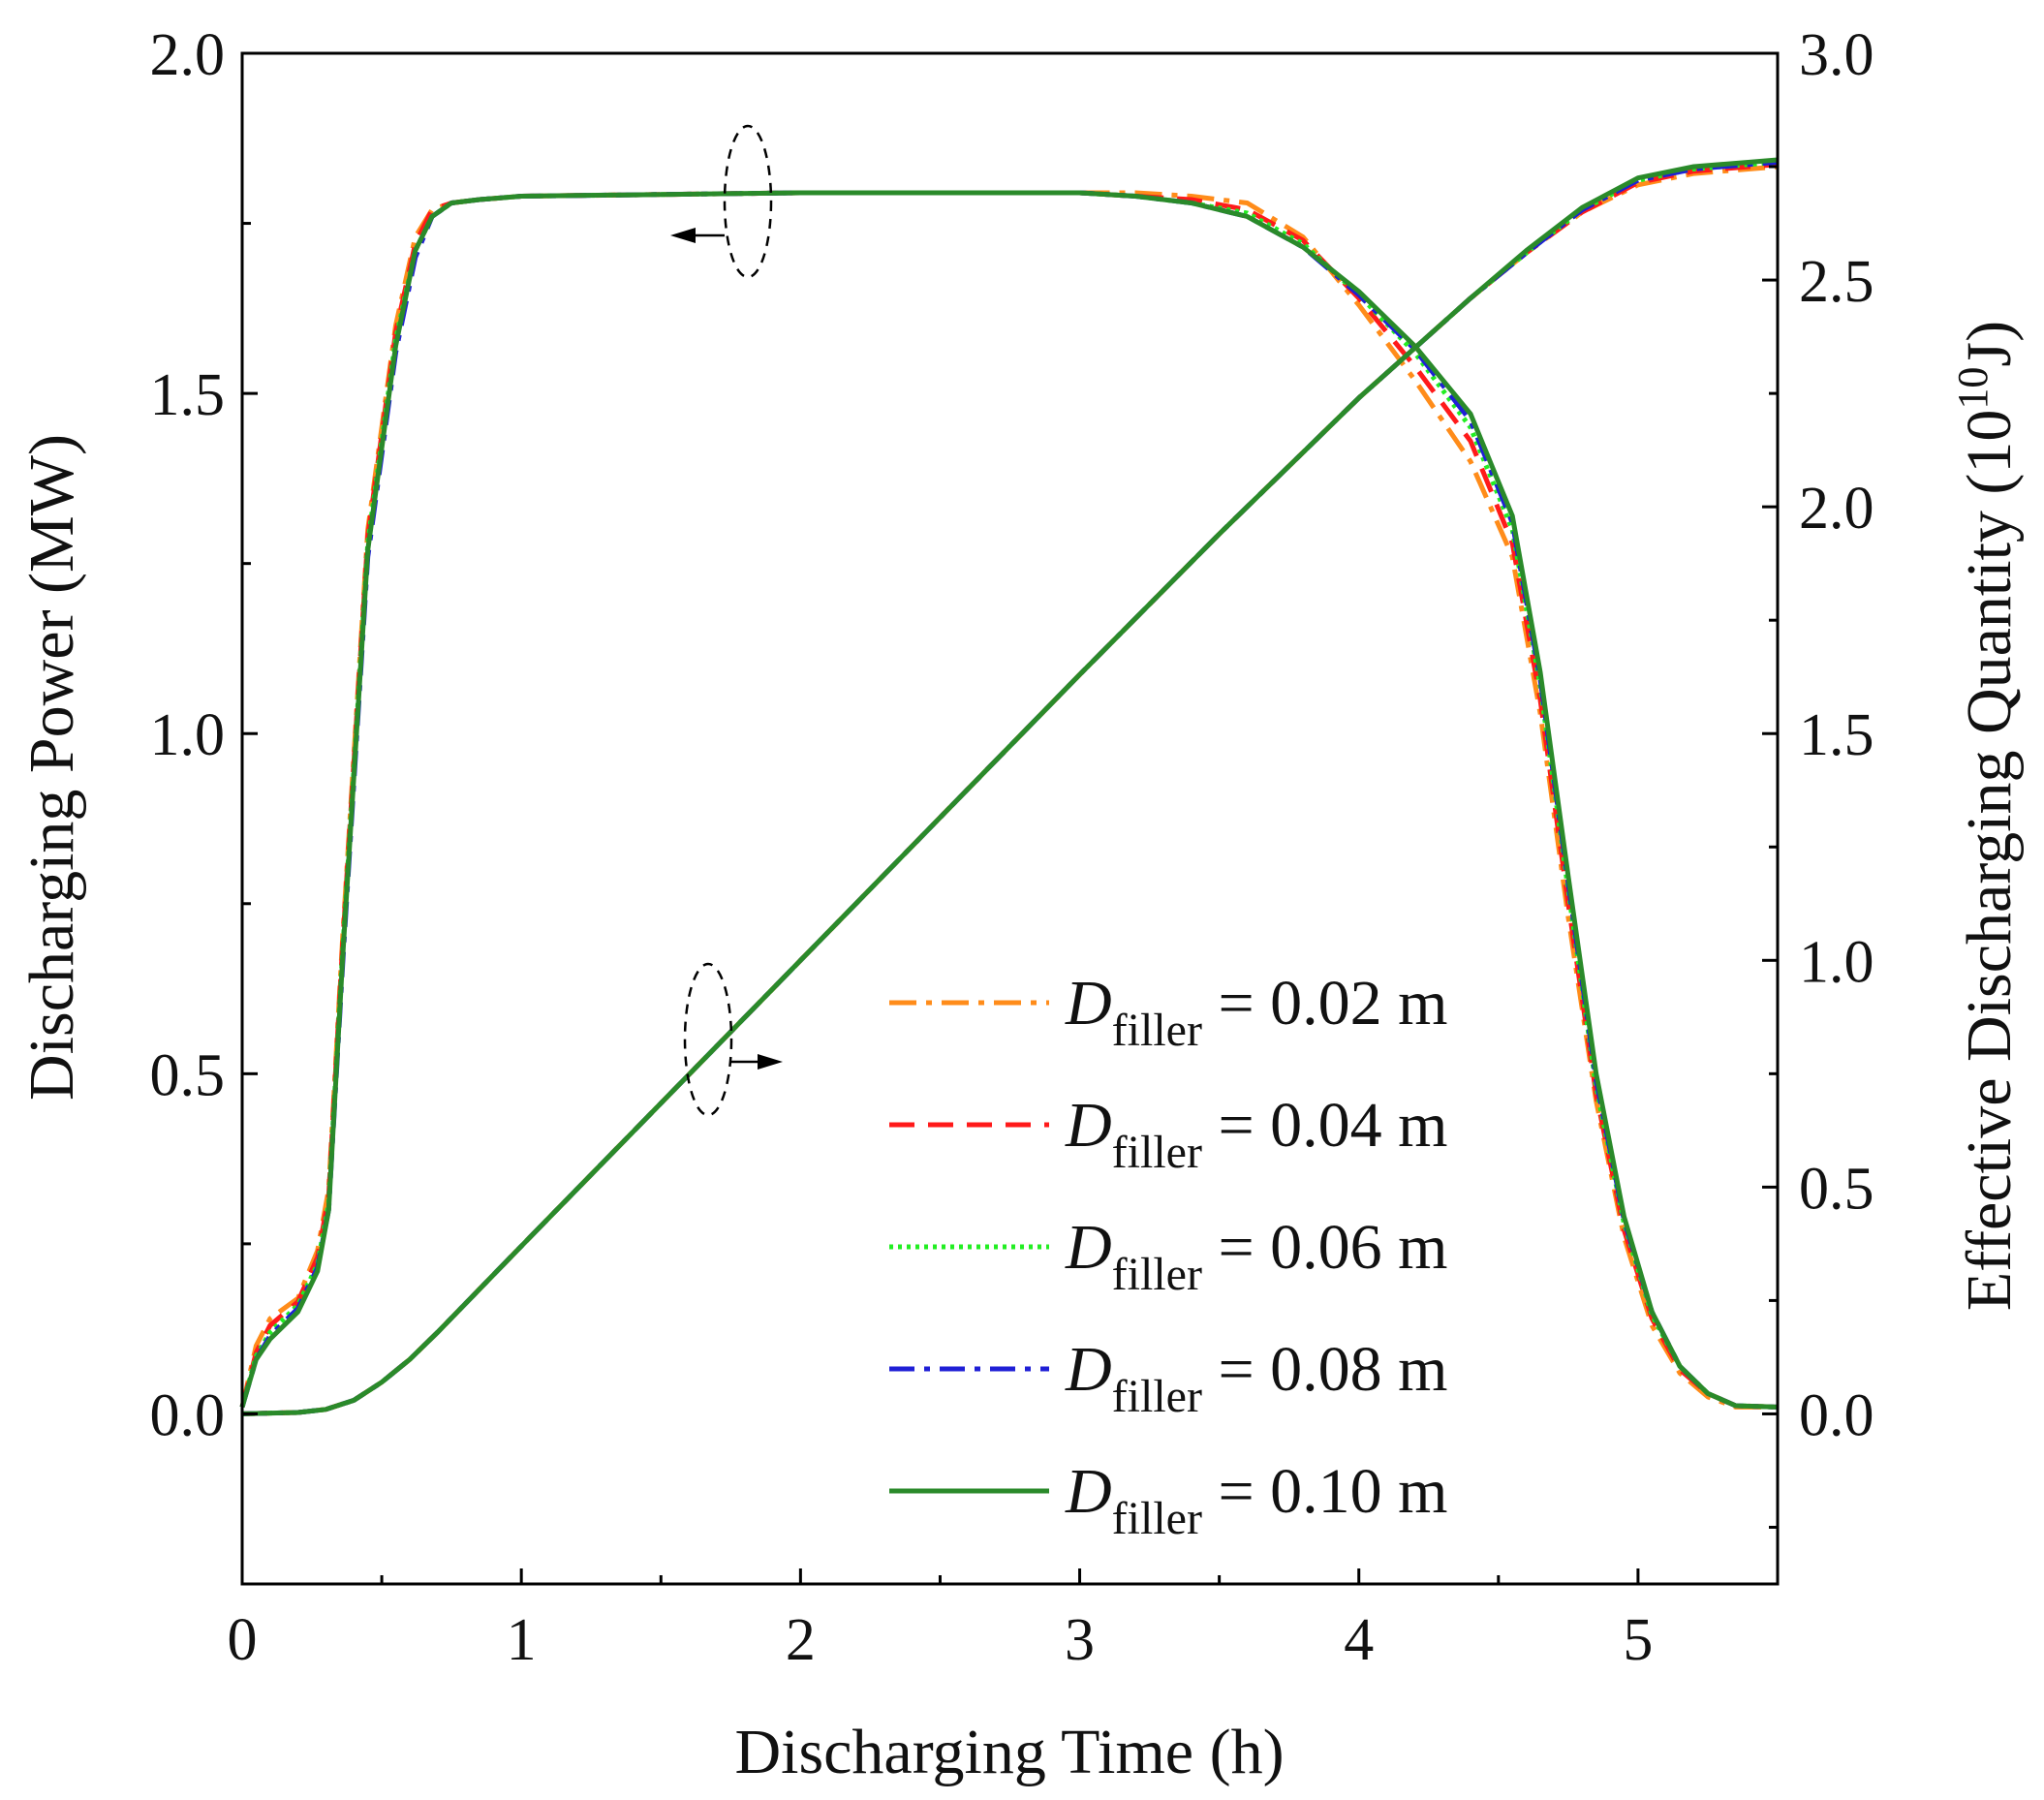 This screenshot has width=2044, height=1800. Describe the element at coordinates (188, 735) in the screenshot. I see `y-left-tick-label: 1.0` at that location.